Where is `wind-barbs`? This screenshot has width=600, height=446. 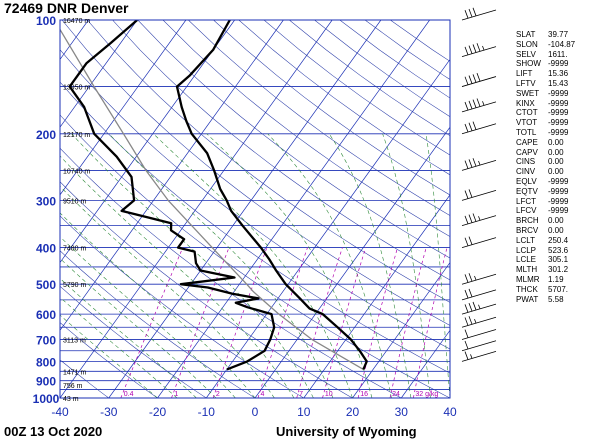
wind-barbs is located at coordinates (479, 184).